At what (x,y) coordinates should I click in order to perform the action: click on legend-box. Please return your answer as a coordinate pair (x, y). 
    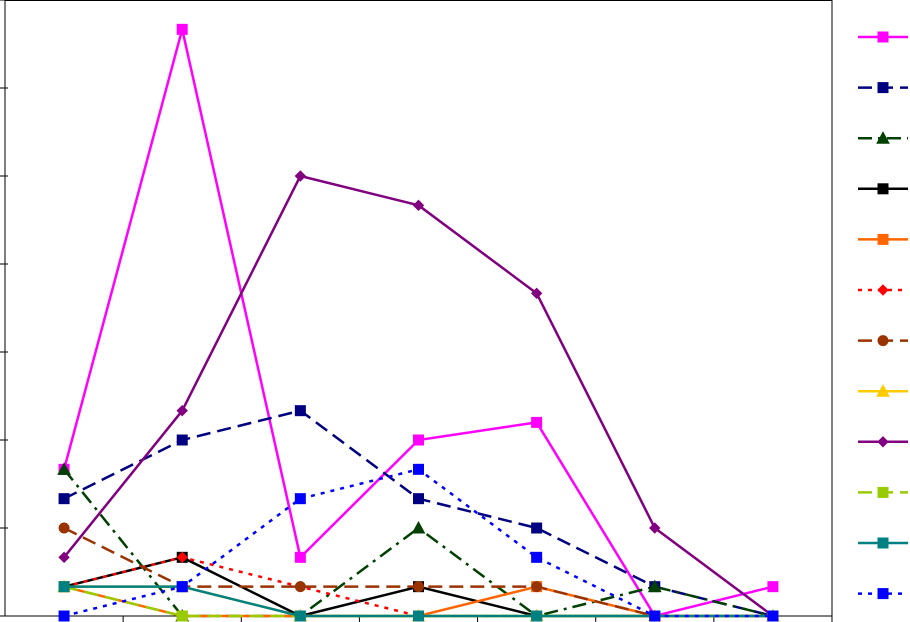
    Looking at the image, I should click on (871, 309).